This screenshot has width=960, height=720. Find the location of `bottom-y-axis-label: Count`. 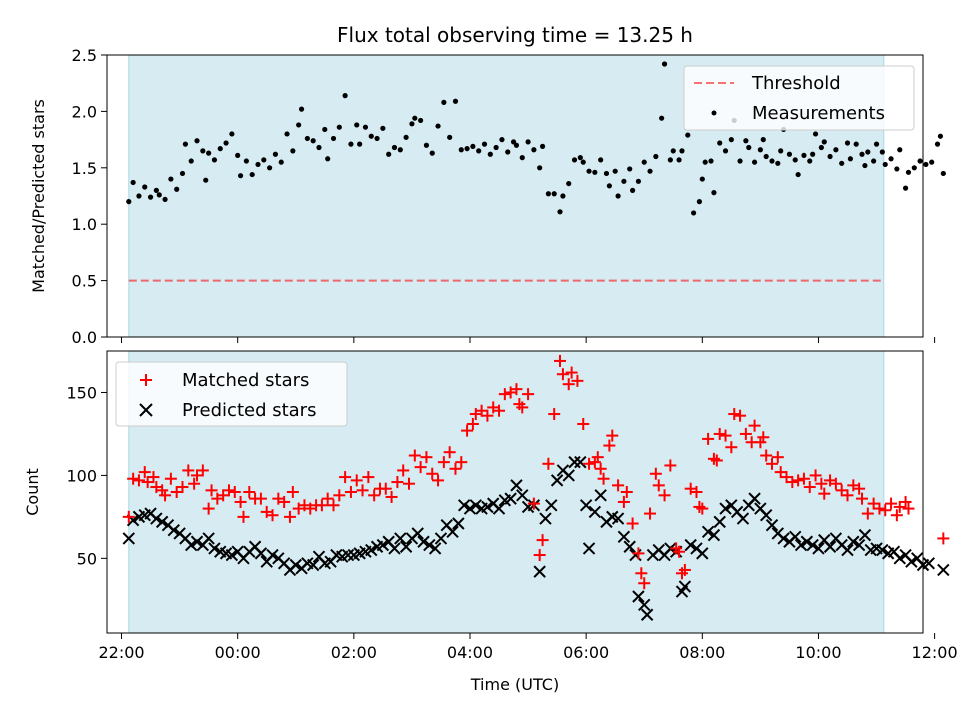

bottom-y-axis-label: Count is located at coordinates (32, 492).